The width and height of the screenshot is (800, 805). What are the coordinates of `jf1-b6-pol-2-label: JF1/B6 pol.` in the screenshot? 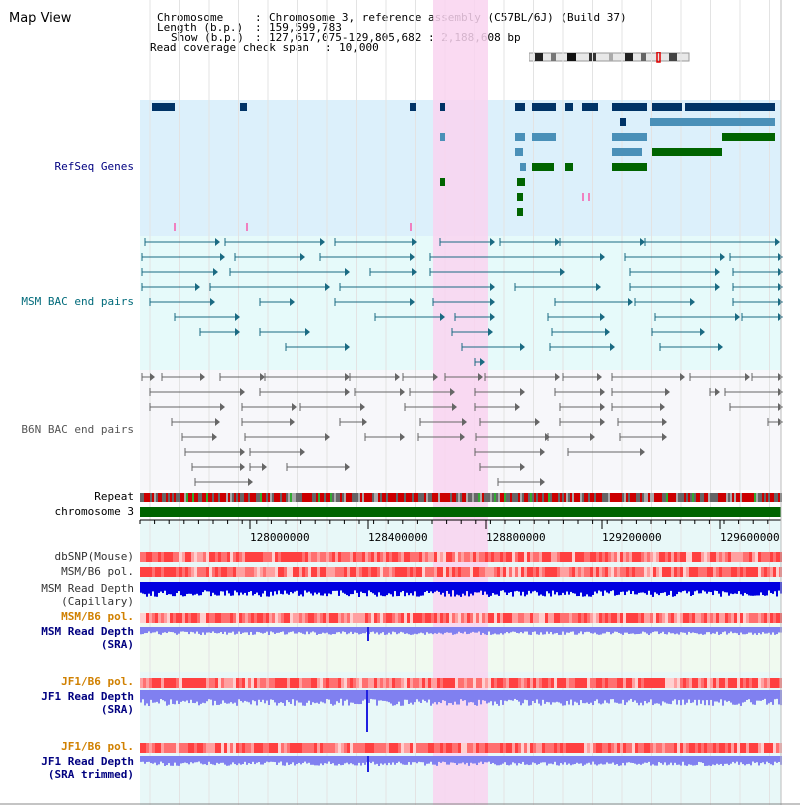 It's located at (97, 746).